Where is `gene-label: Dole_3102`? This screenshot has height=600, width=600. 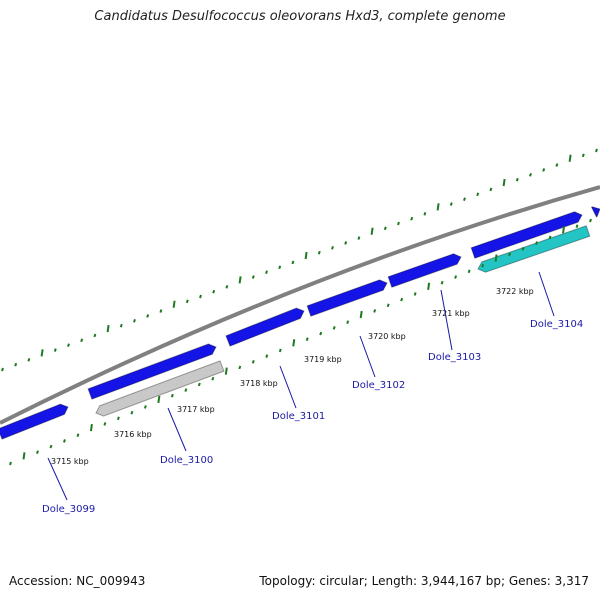 gene-label: Dole_3102 is located at coordinates (378, 385).